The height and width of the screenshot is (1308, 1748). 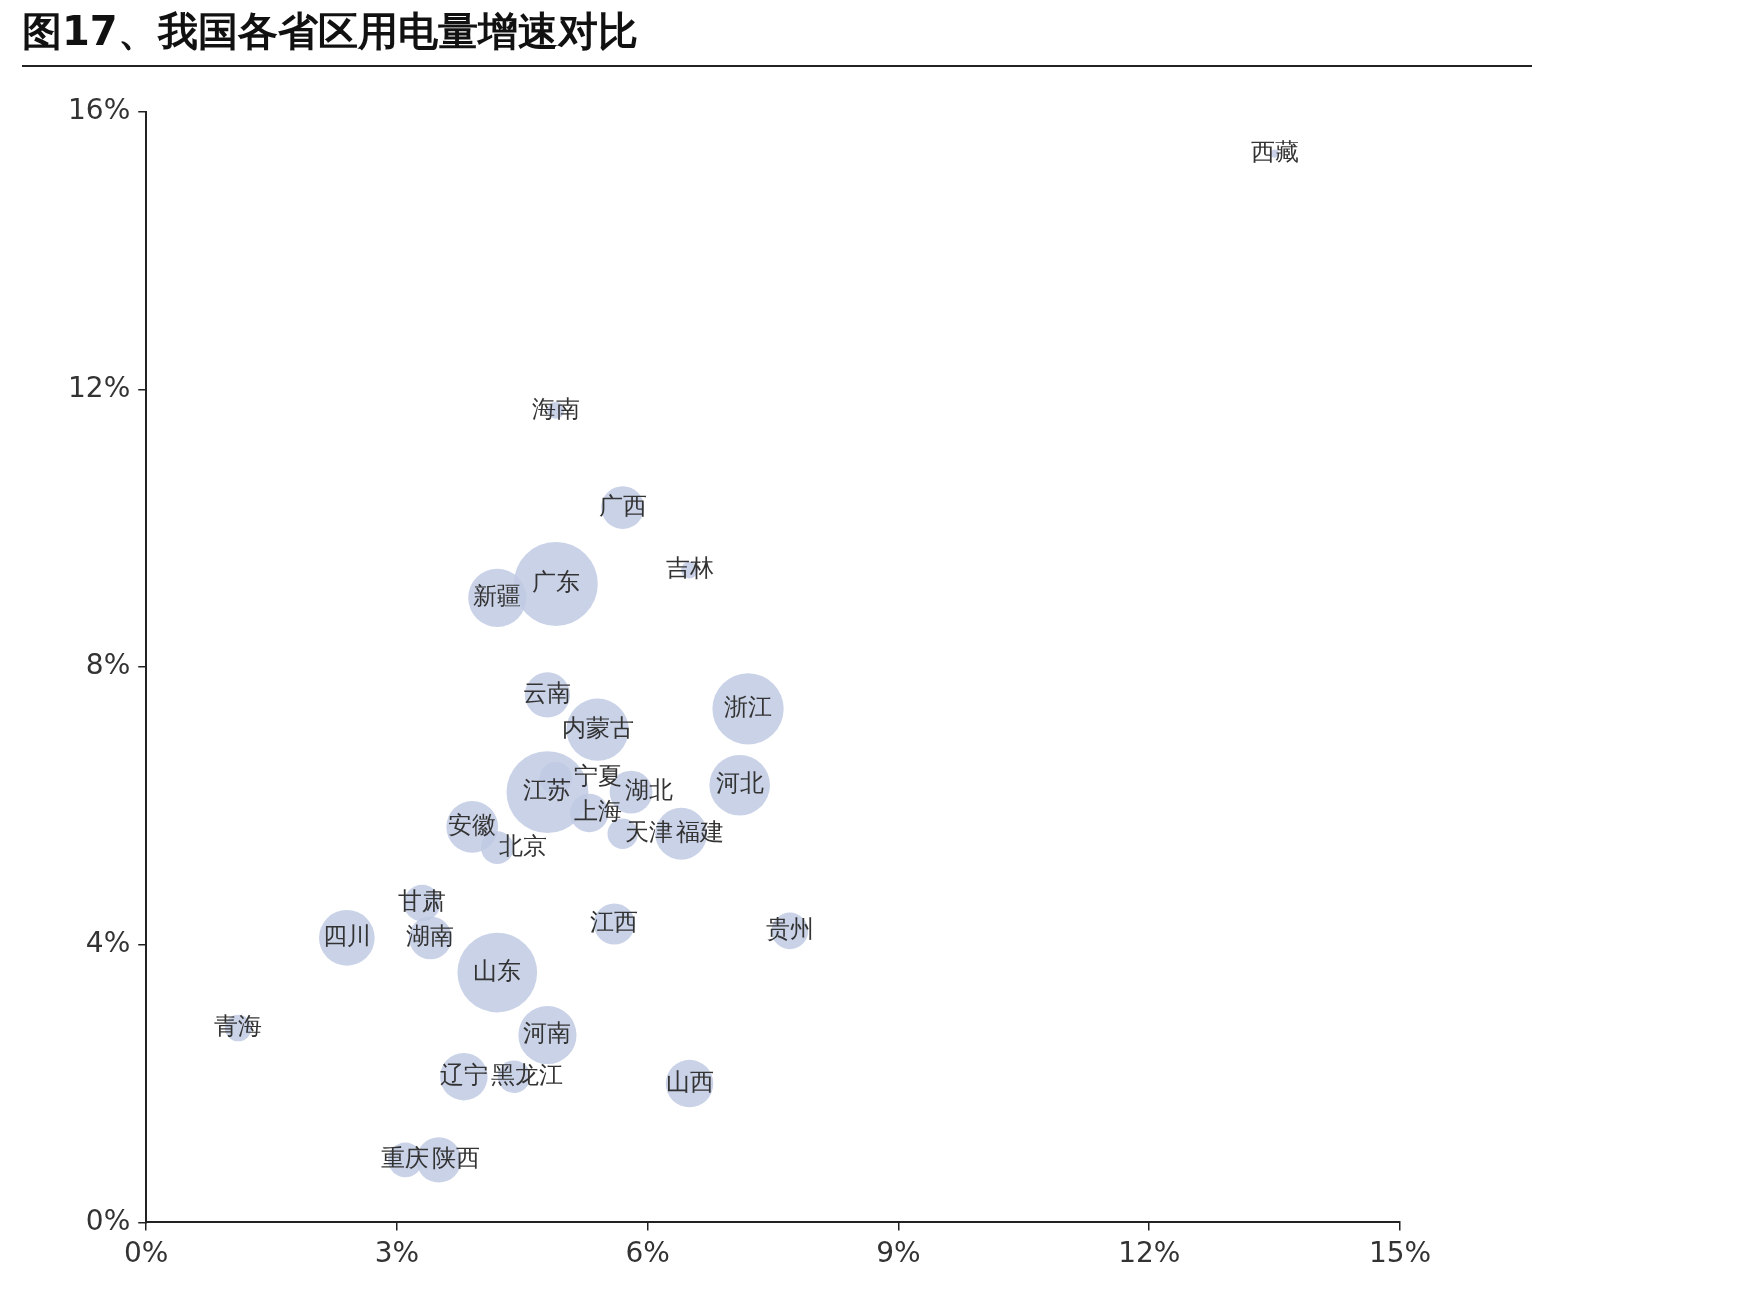 What do you see at coordinates (422, 901) in the screenshot?
I see `annotation: 甘肃` at bounding box center [422, 901].